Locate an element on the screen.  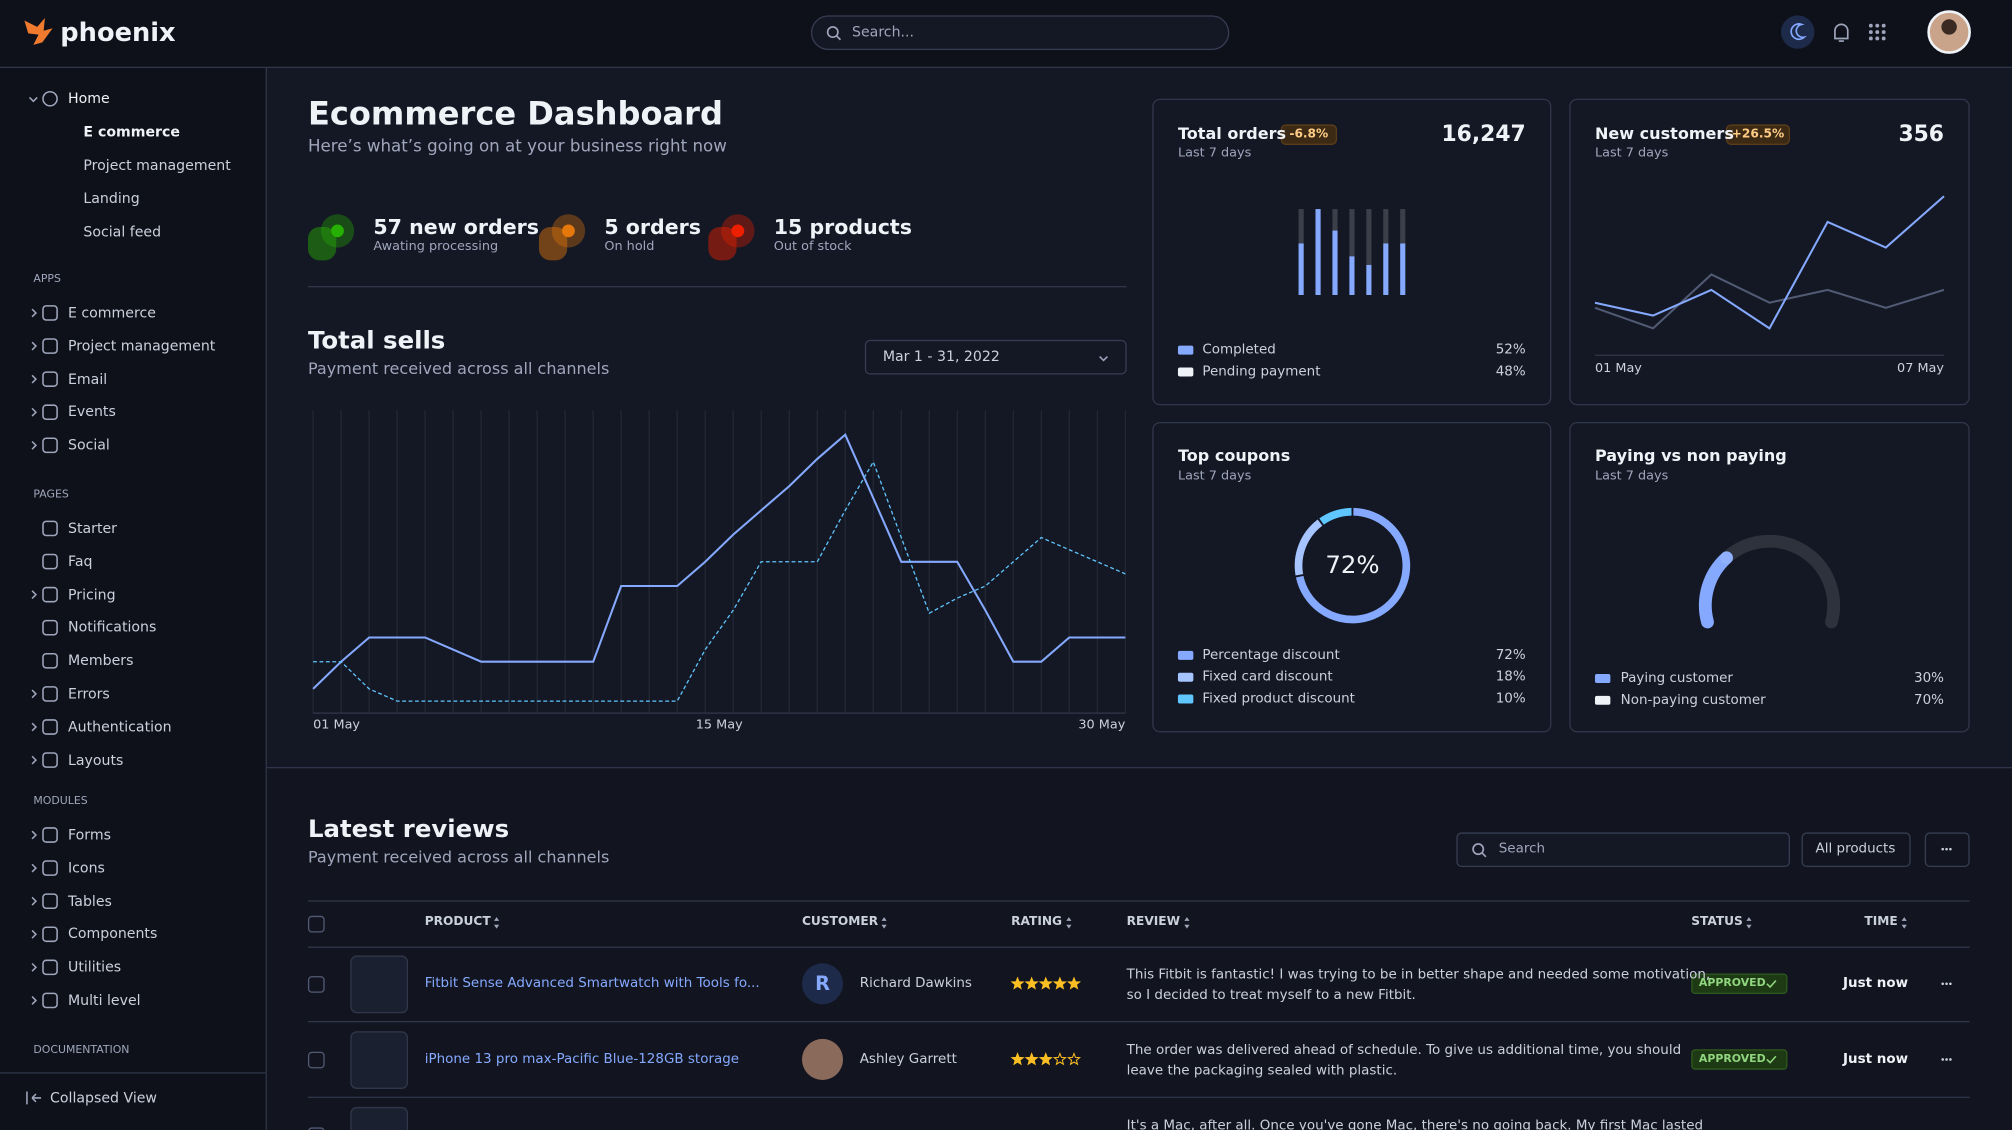
card-total: 16,247 is located at coordinates (1483, 134).